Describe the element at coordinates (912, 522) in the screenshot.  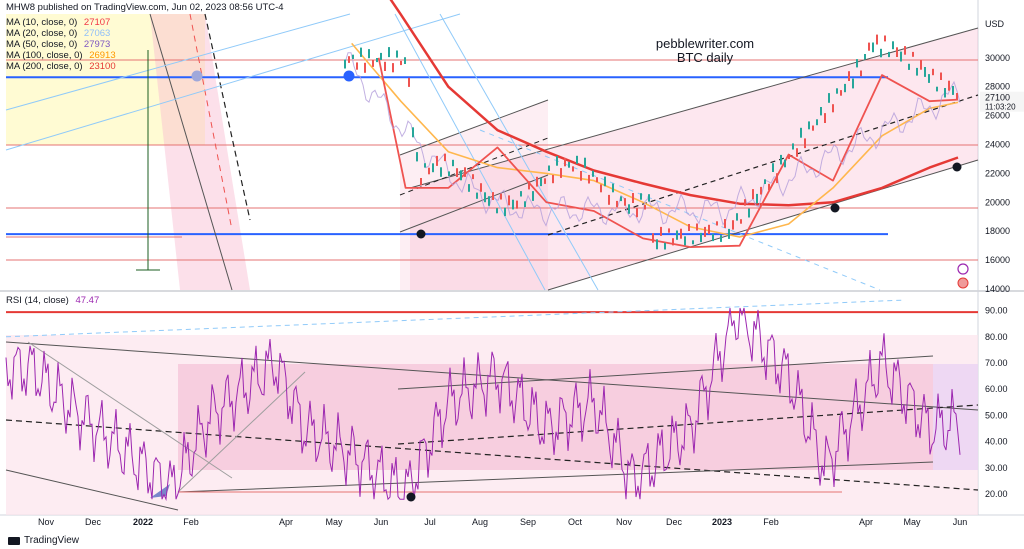
I see `time-tick-label: May` at that location.